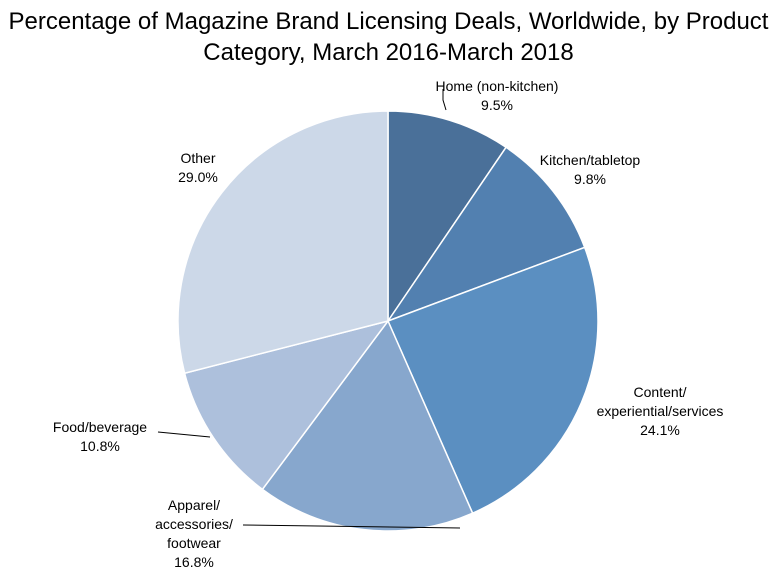 This screenshot has height=585, width=777. I want to click on slice-label-home-non-kitchen: Home (non-kitchen) 9.5%, so click(497, 95).